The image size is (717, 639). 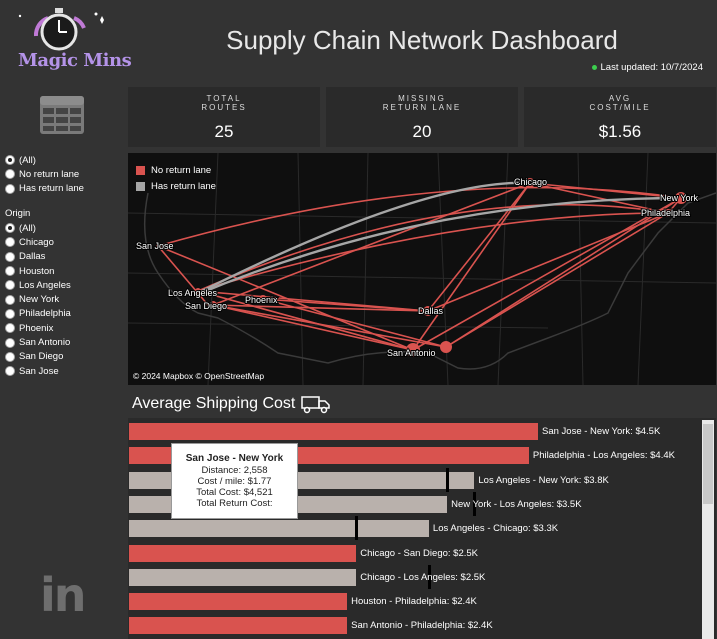 I want to click on scrollbar, so click(x=708, y=529).